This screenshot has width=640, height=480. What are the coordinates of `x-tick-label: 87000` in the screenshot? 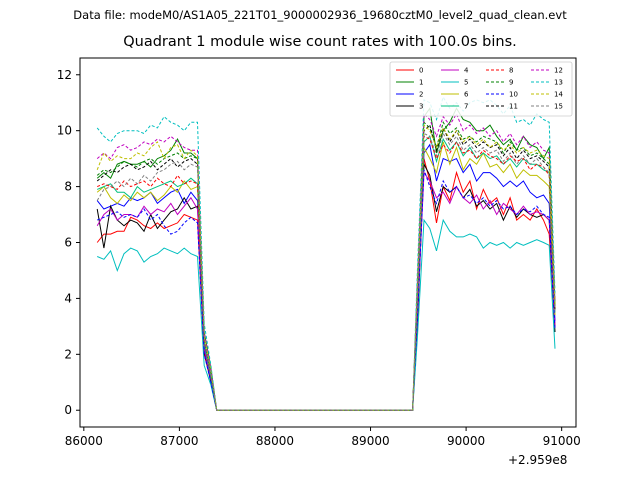 It's located at (179, 441).